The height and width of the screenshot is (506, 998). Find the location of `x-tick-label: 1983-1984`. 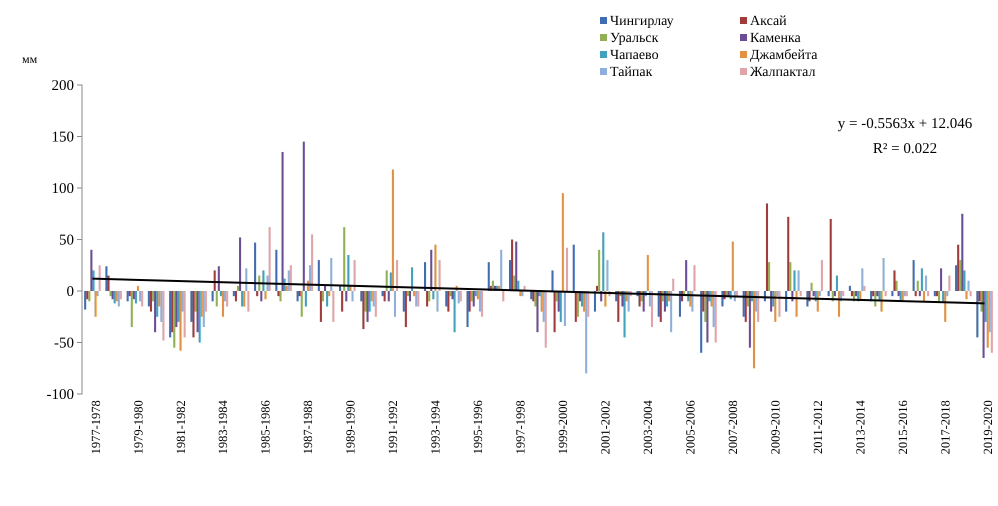

x-tick-label: 1983-1984 is located at coordinates (223, 427).